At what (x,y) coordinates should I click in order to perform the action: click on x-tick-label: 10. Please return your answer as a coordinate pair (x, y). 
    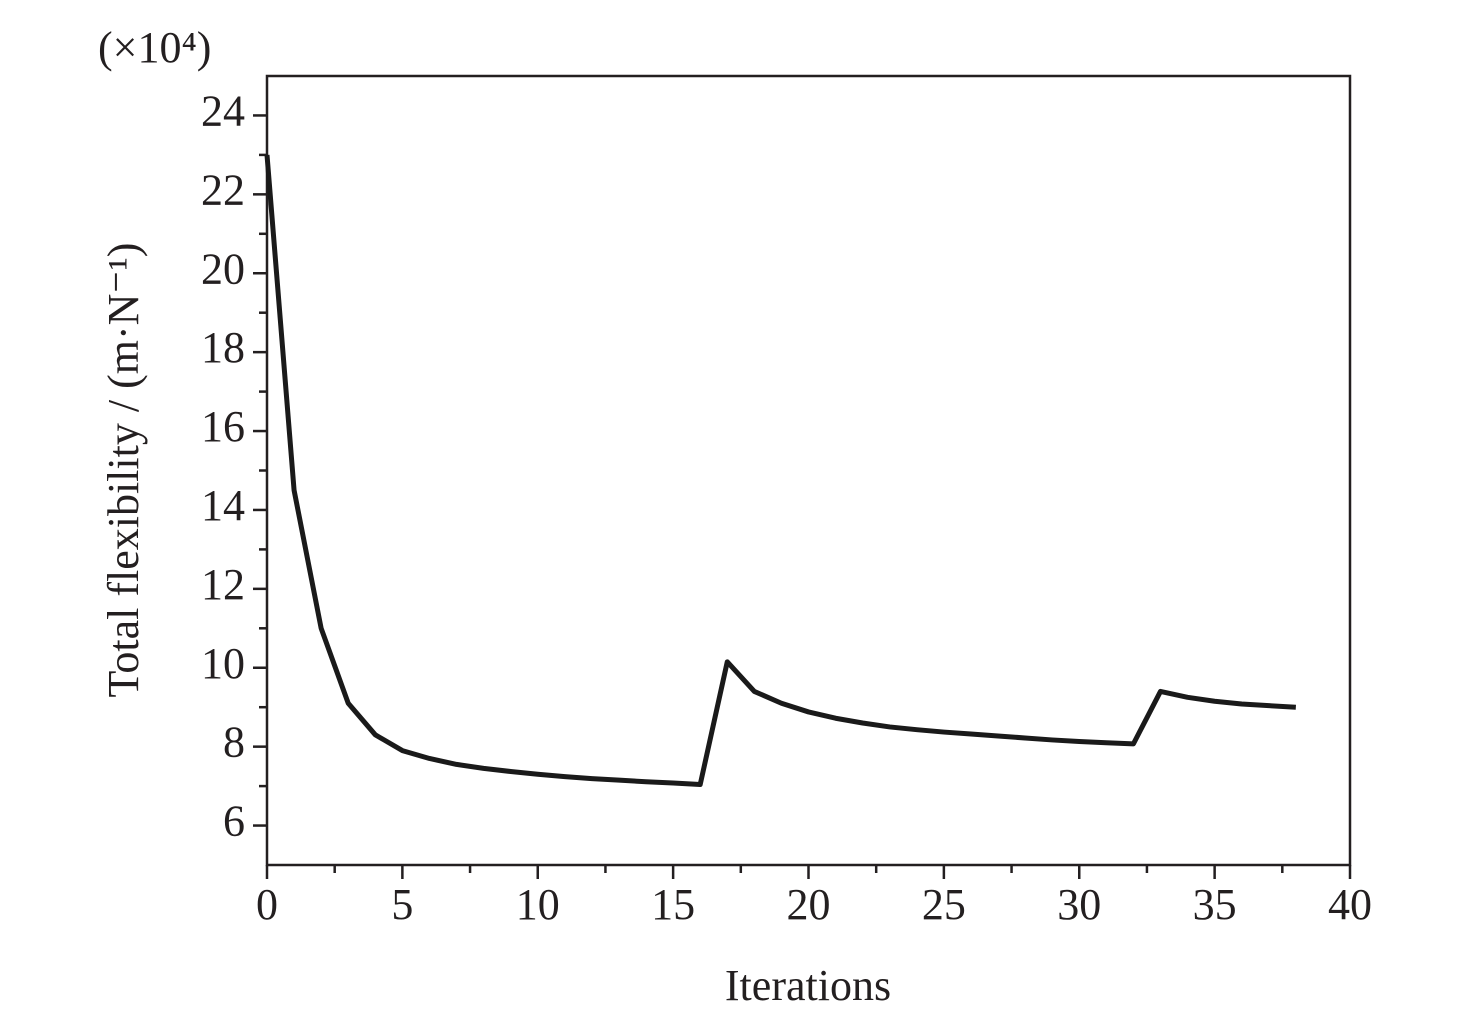
    Looking at the image, I should click on (538, 904).